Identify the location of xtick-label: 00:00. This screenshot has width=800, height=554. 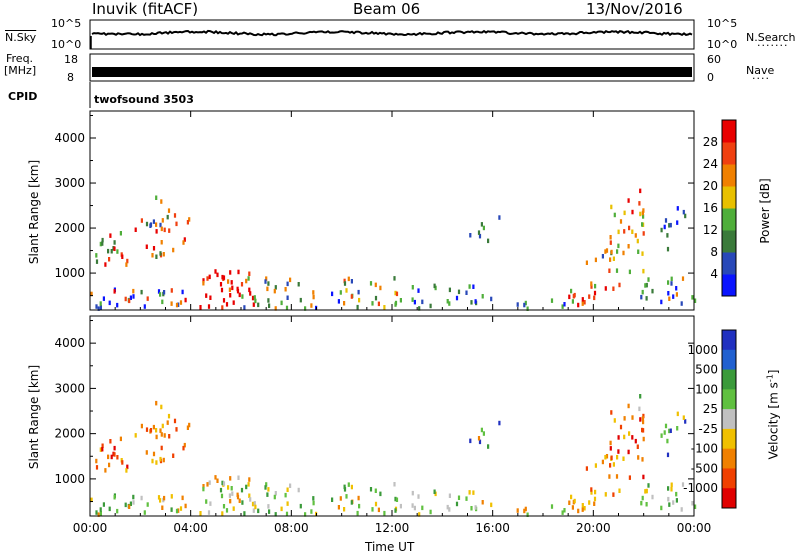
(90, 528).